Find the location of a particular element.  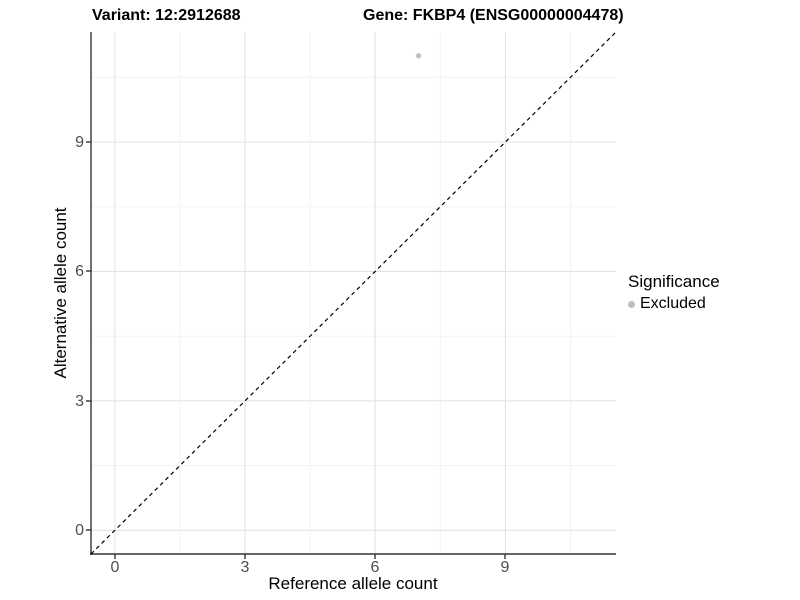

y-tick-label-0: 0 is located at coordinates (79, 530).